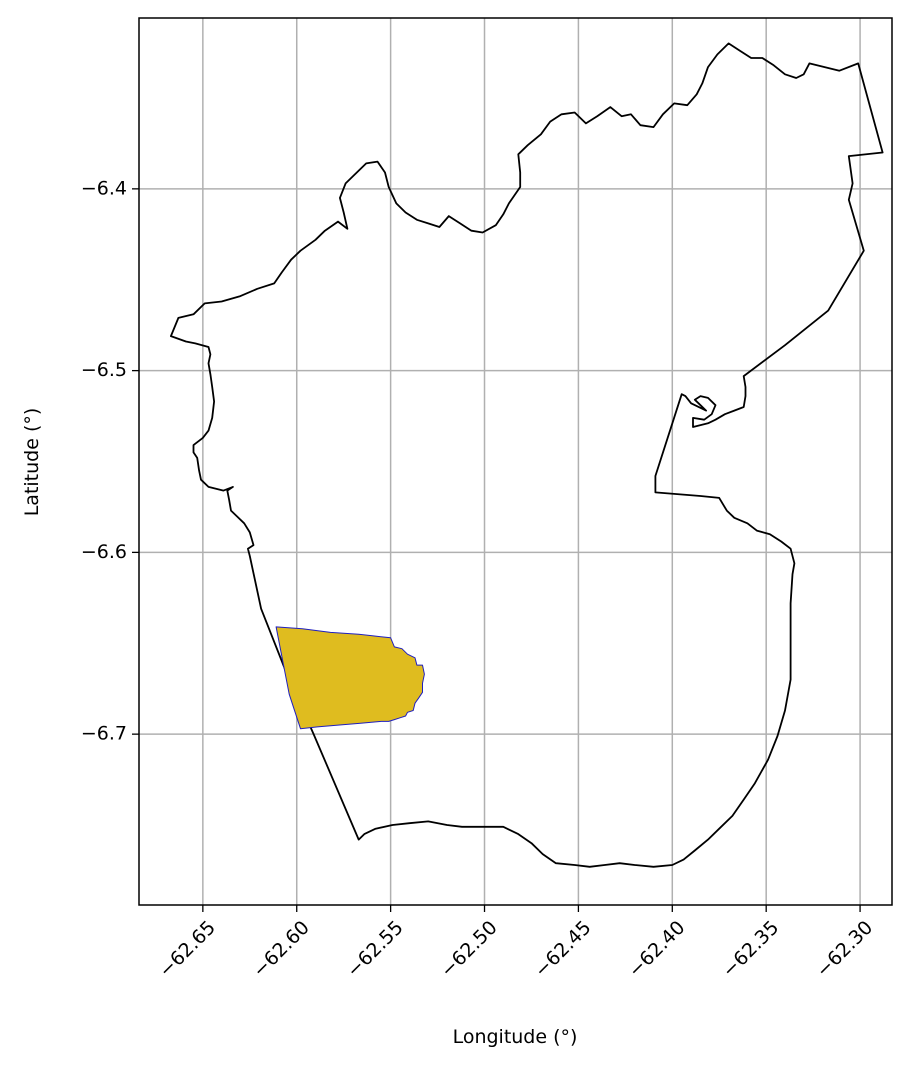 Image resolution: width=910 pixels, height=1069 pixels. I want to click on x-tick-label: −62.30, so click(844, 949).